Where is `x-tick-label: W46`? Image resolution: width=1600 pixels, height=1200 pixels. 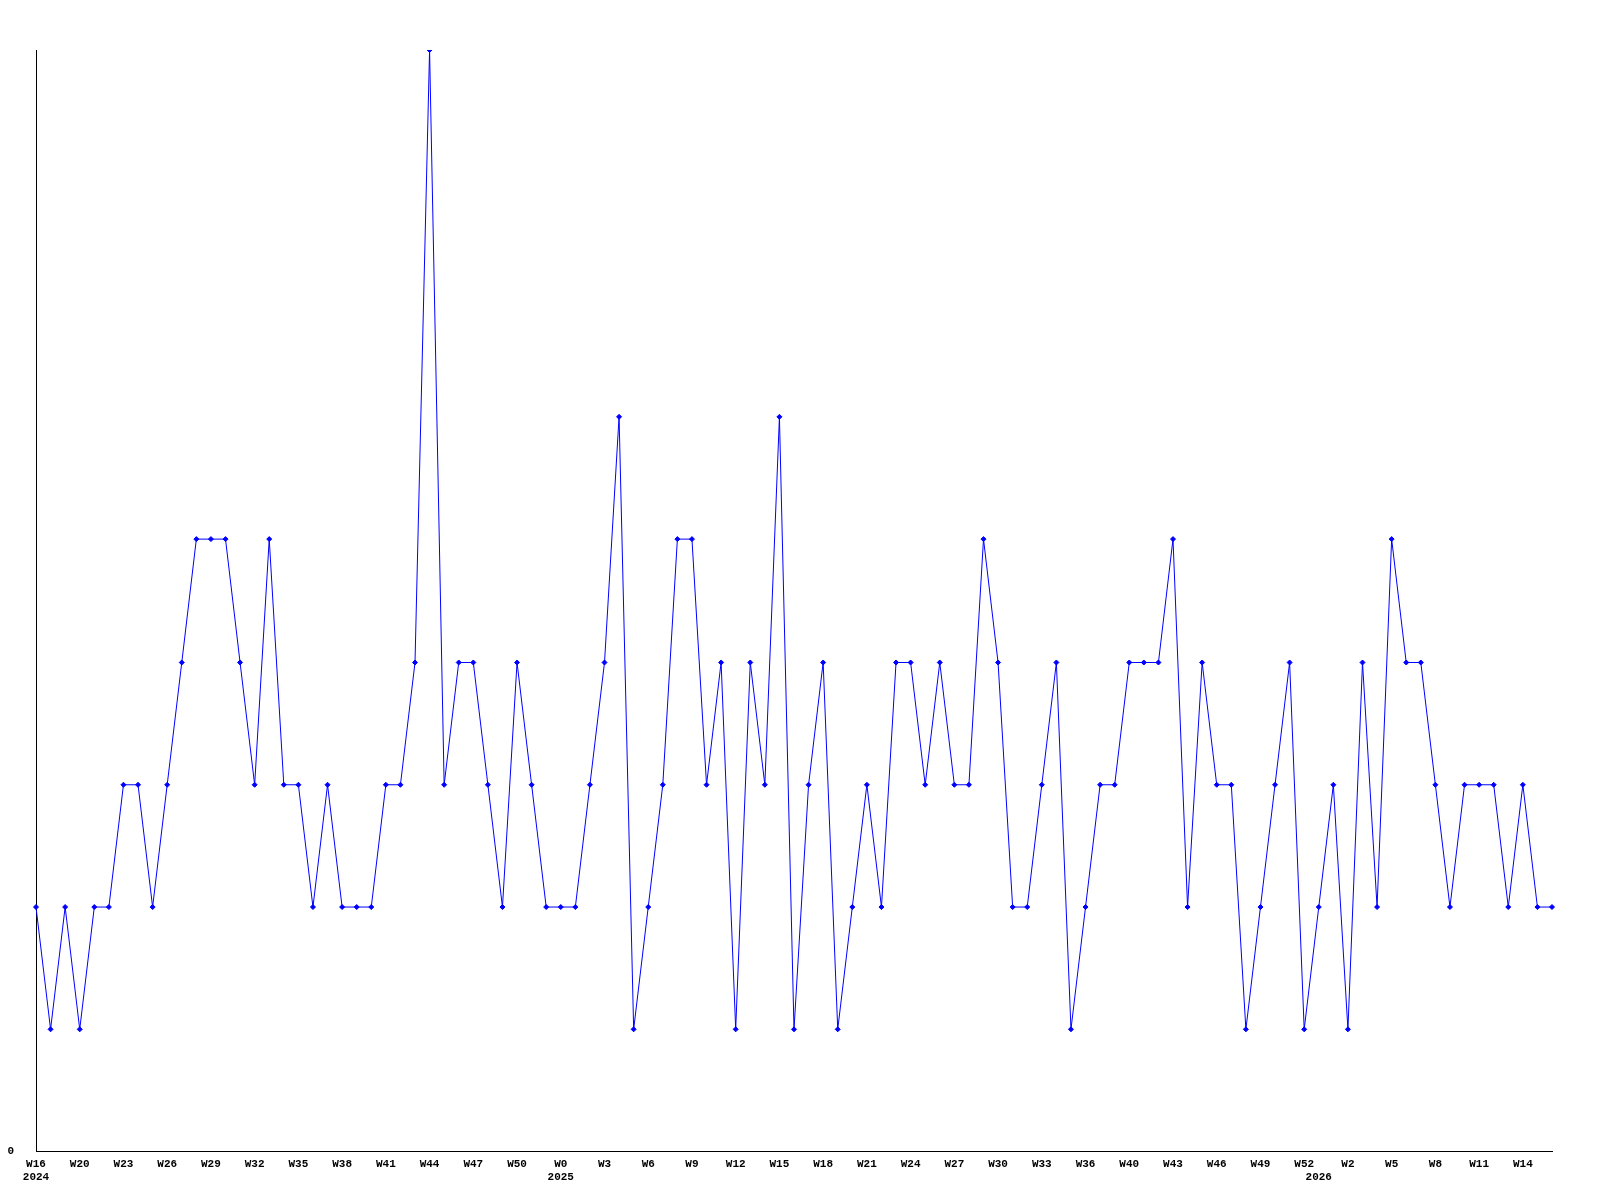
x-tick-label: W46 is located at coordinates (1216, 1163).